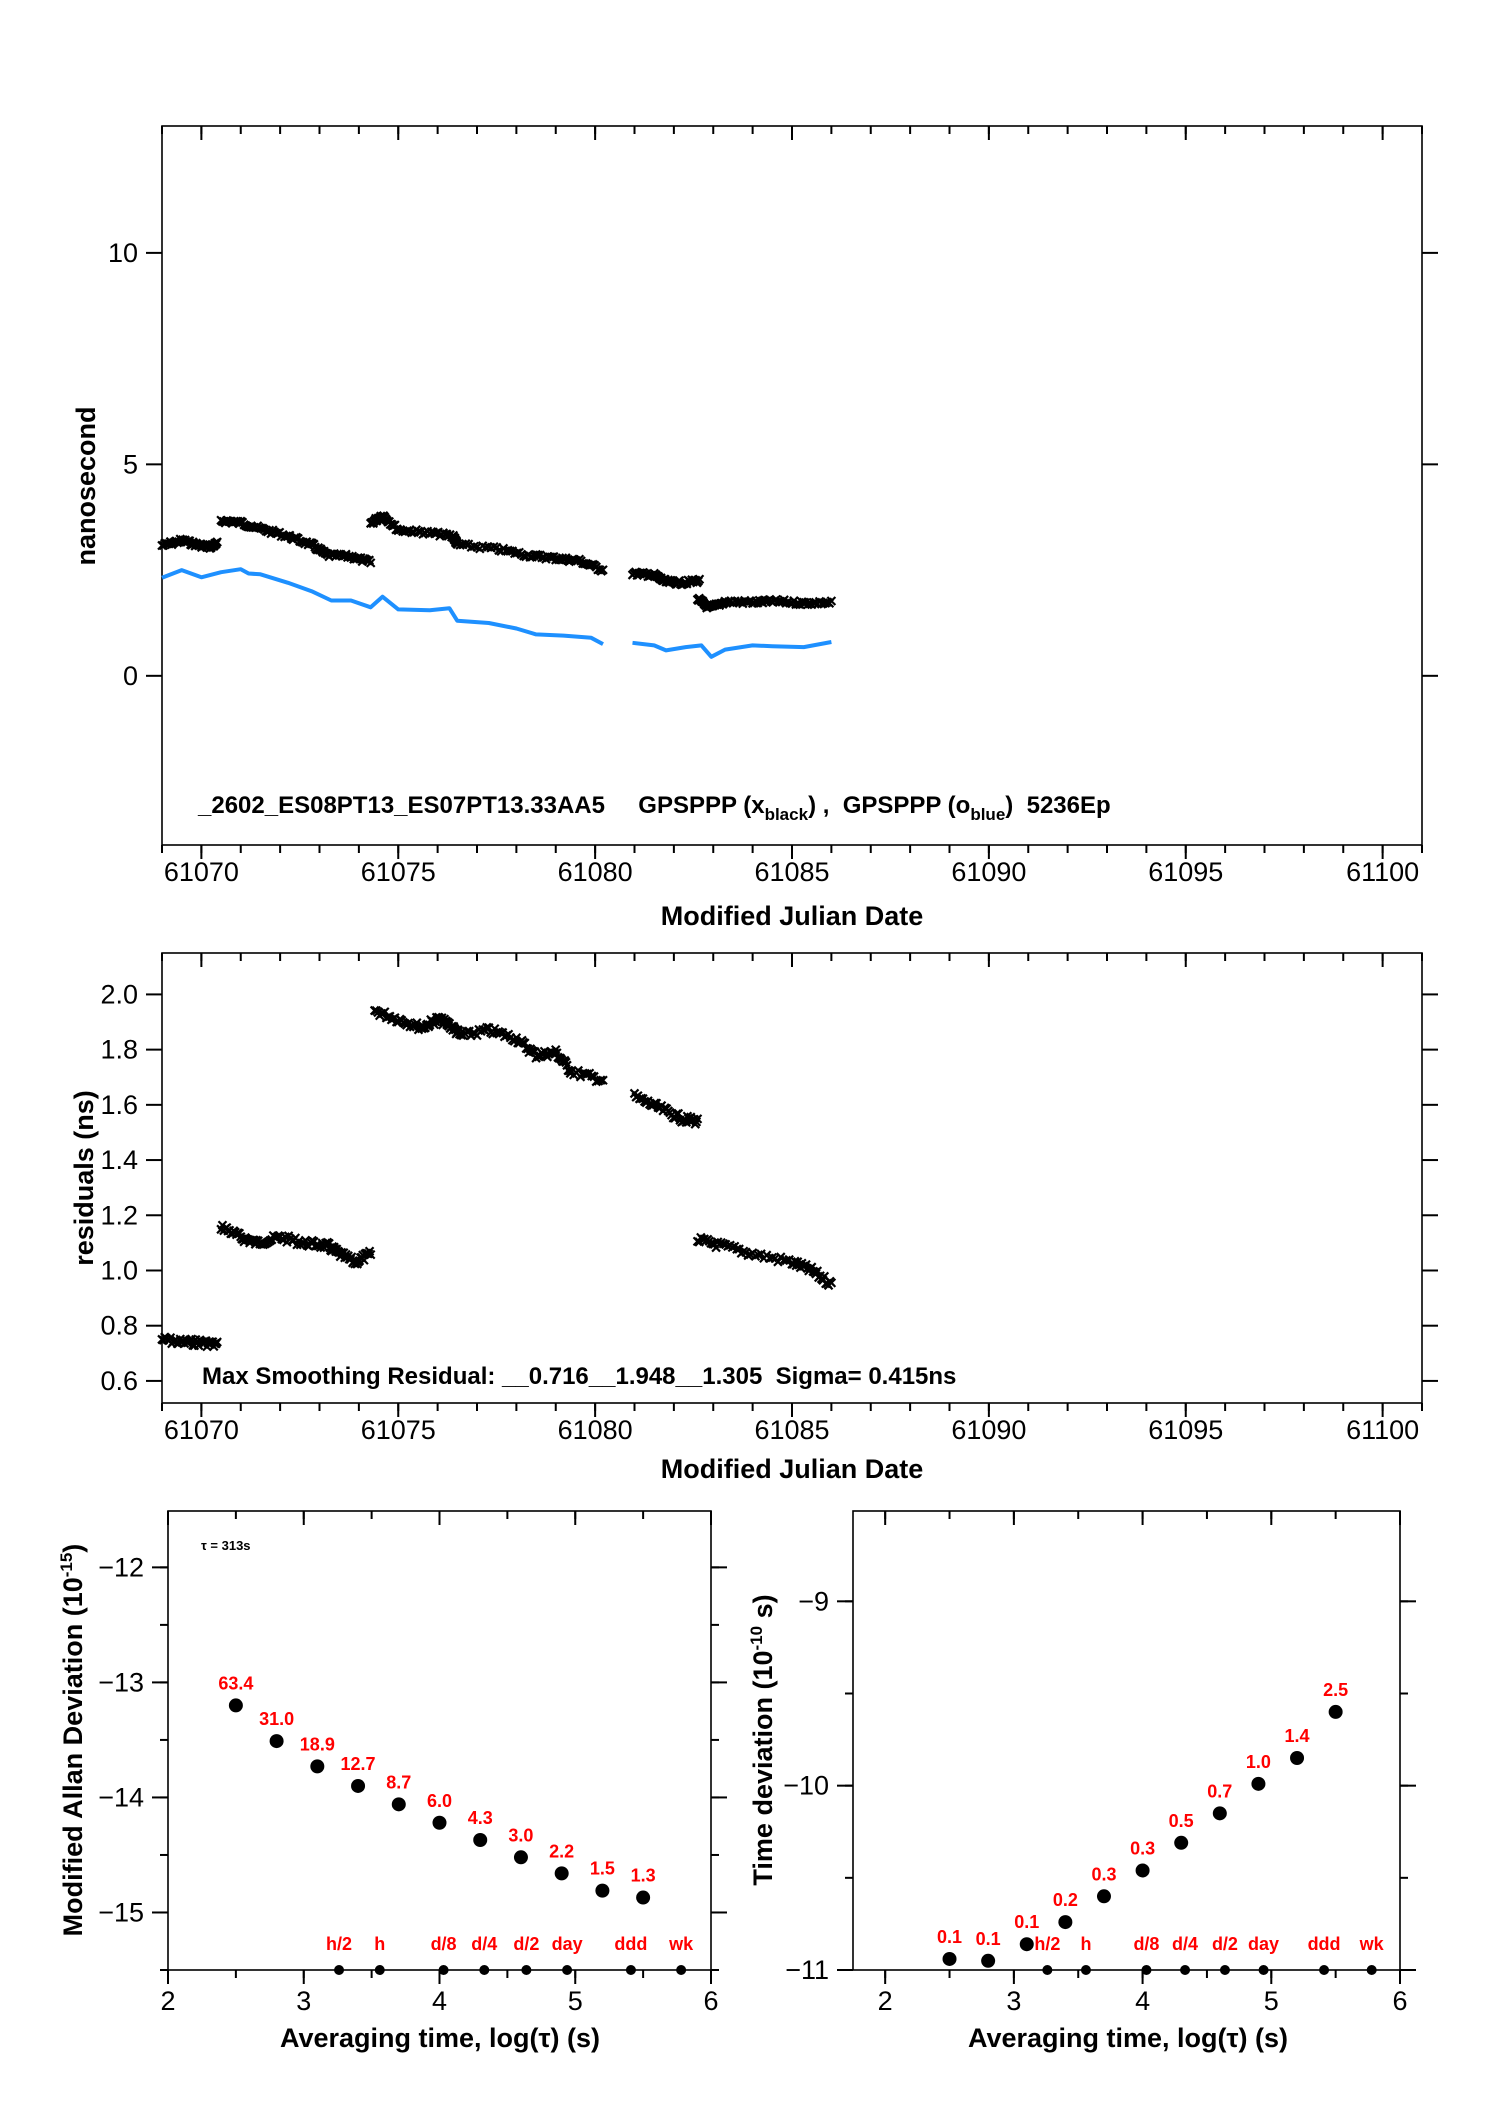 This screenshot has height=2105, width=1488. What do you see at coordinates (1065, 1900) in the screenshot?
I see `time-dev-data-label: 0.2` at bounding box center [1065, 1900].